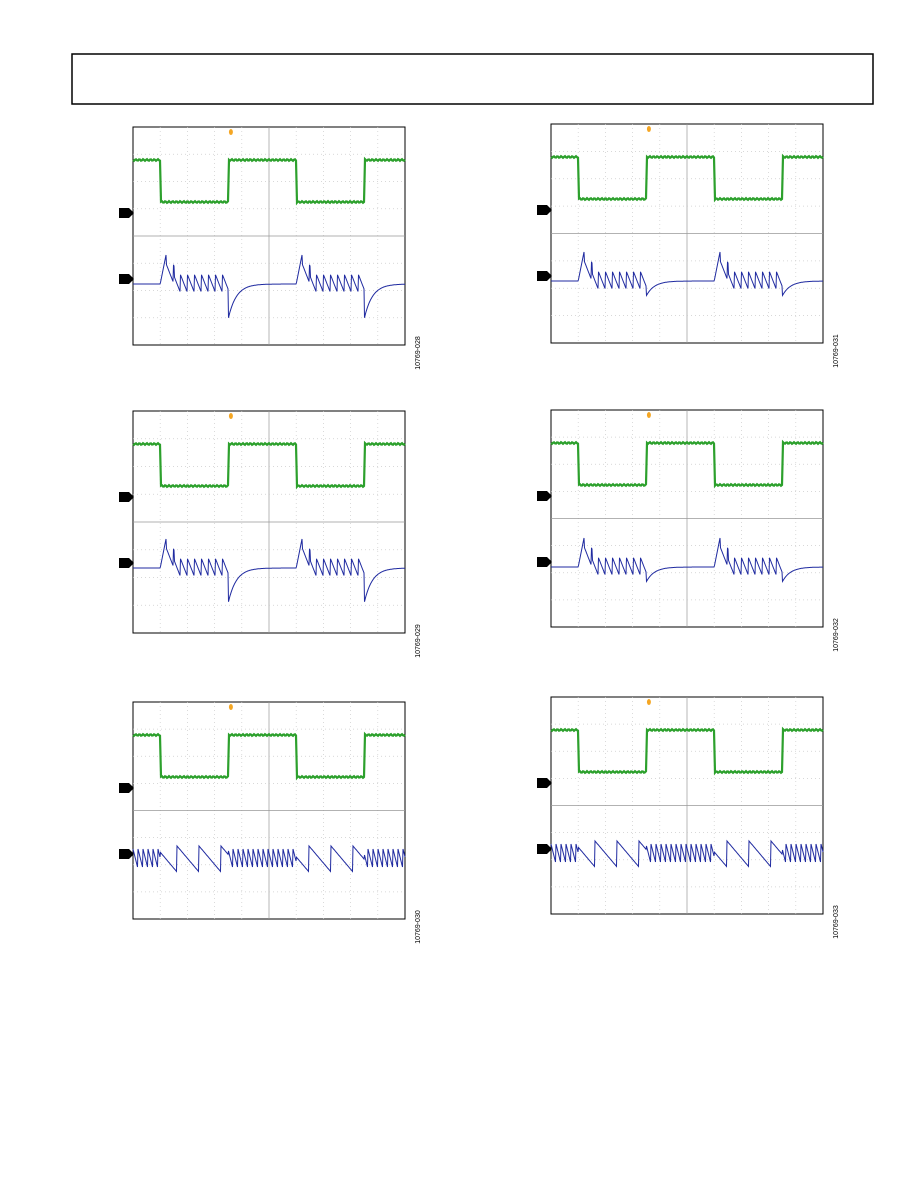  Describe the element at coordinates (836, 922) in the screenshot. I see `figure-id: 10769-033` at that location.